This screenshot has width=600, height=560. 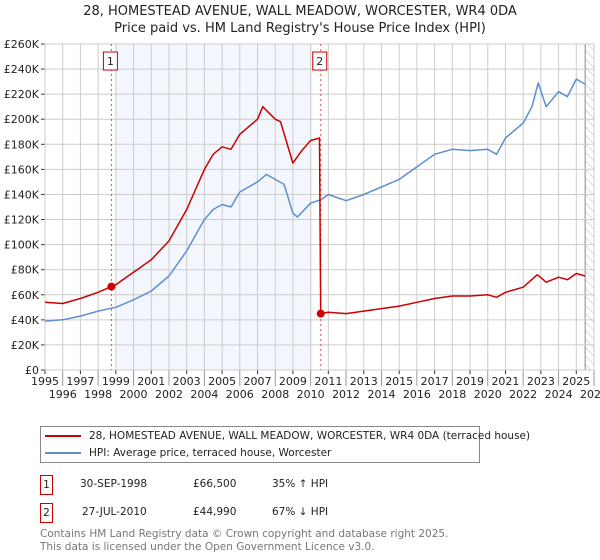 I want to click on x-tick-label: 2019, so click(x=470, y=381).